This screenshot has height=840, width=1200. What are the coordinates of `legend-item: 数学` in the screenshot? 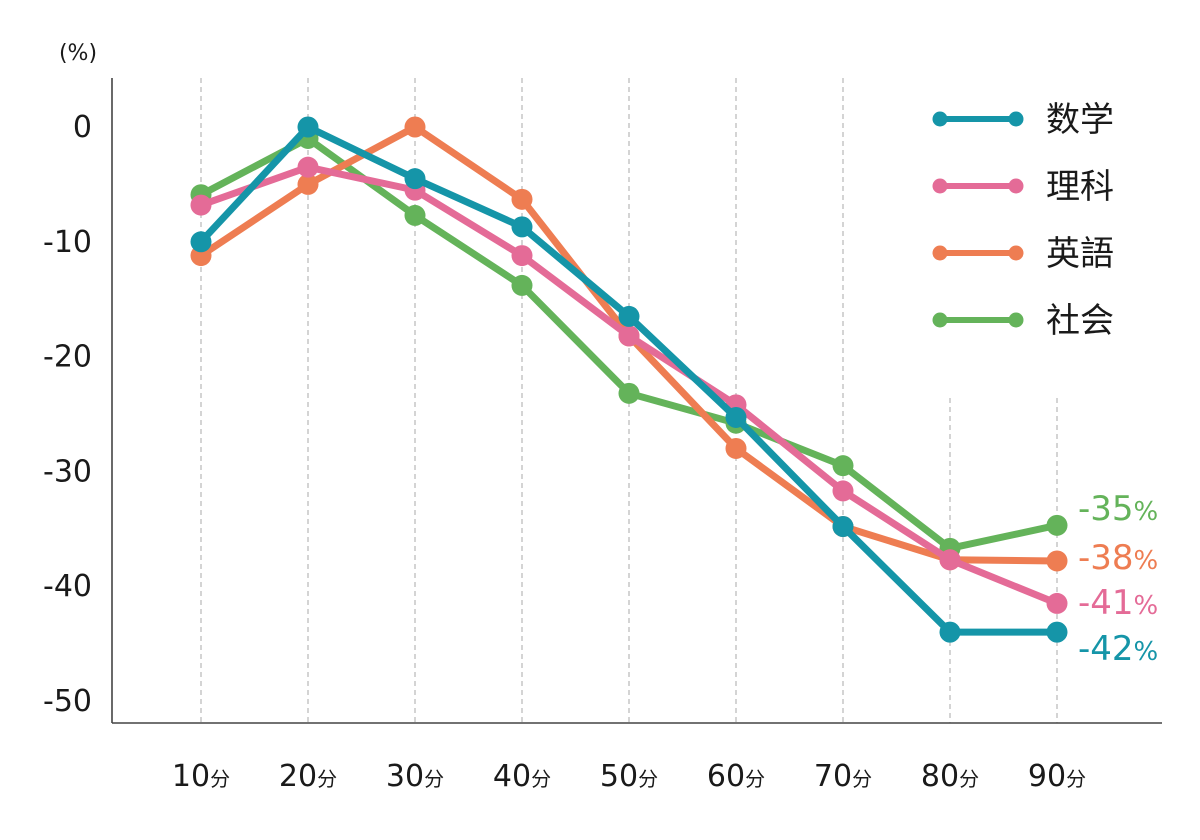 It's located at (1023, 120).